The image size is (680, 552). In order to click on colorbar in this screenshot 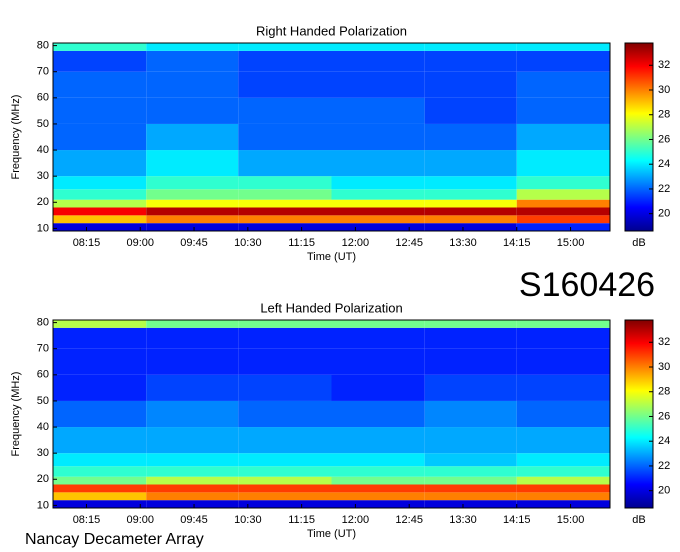, I will do `click(639, 414)`.